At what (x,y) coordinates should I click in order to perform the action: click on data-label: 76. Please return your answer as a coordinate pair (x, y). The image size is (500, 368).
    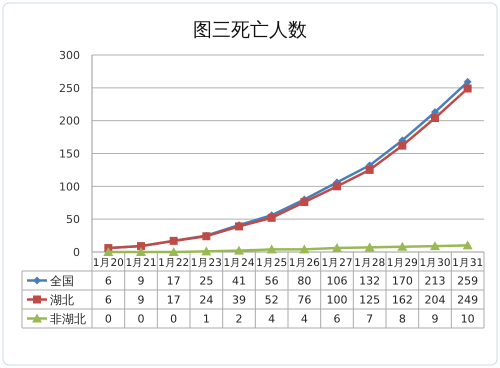
    Looking at the image, I should click on (304, 300).